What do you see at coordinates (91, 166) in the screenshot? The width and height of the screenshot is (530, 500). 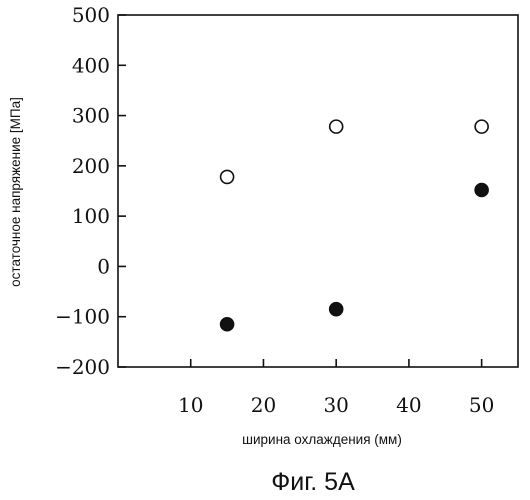 I see `y-tick-label: 200` at bounding box center [91, 166].